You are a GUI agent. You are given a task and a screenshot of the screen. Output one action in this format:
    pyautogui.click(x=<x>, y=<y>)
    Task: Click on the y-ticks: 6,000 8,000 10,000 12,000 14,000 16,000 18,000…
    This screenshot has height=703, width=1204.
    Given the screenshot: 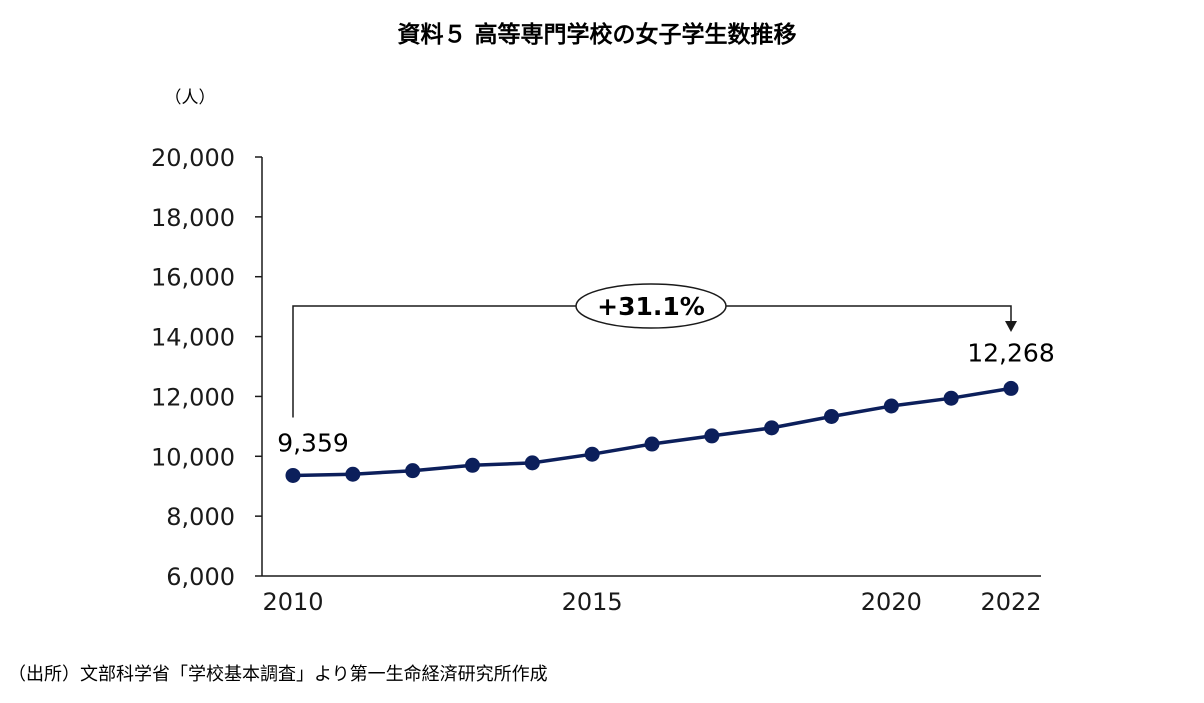 What is the action you would take?
    pyautogui.click(x=206, y=367)
    